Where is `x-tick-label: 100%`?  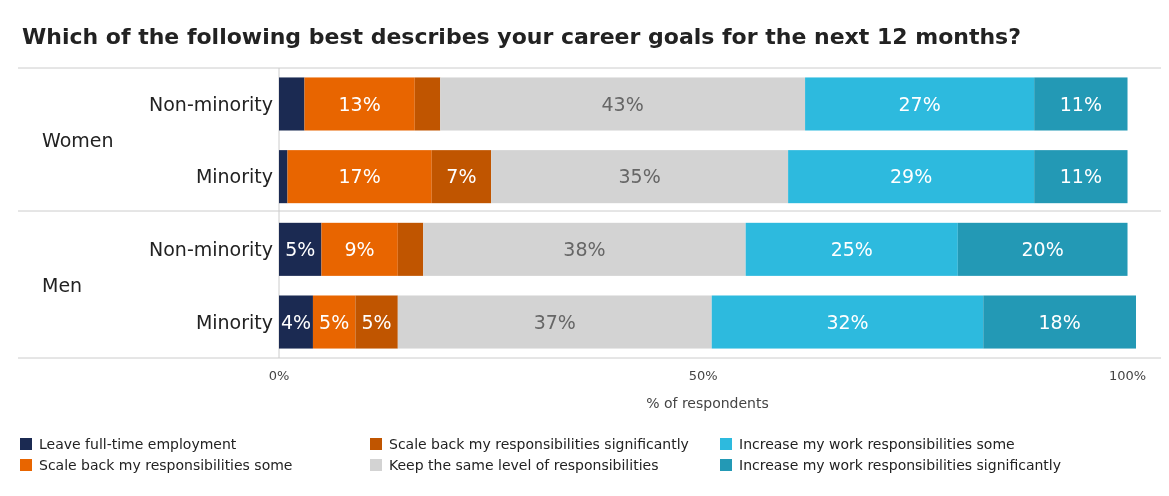
x-tick-label: 100% is located at coordinates (1127, 375).